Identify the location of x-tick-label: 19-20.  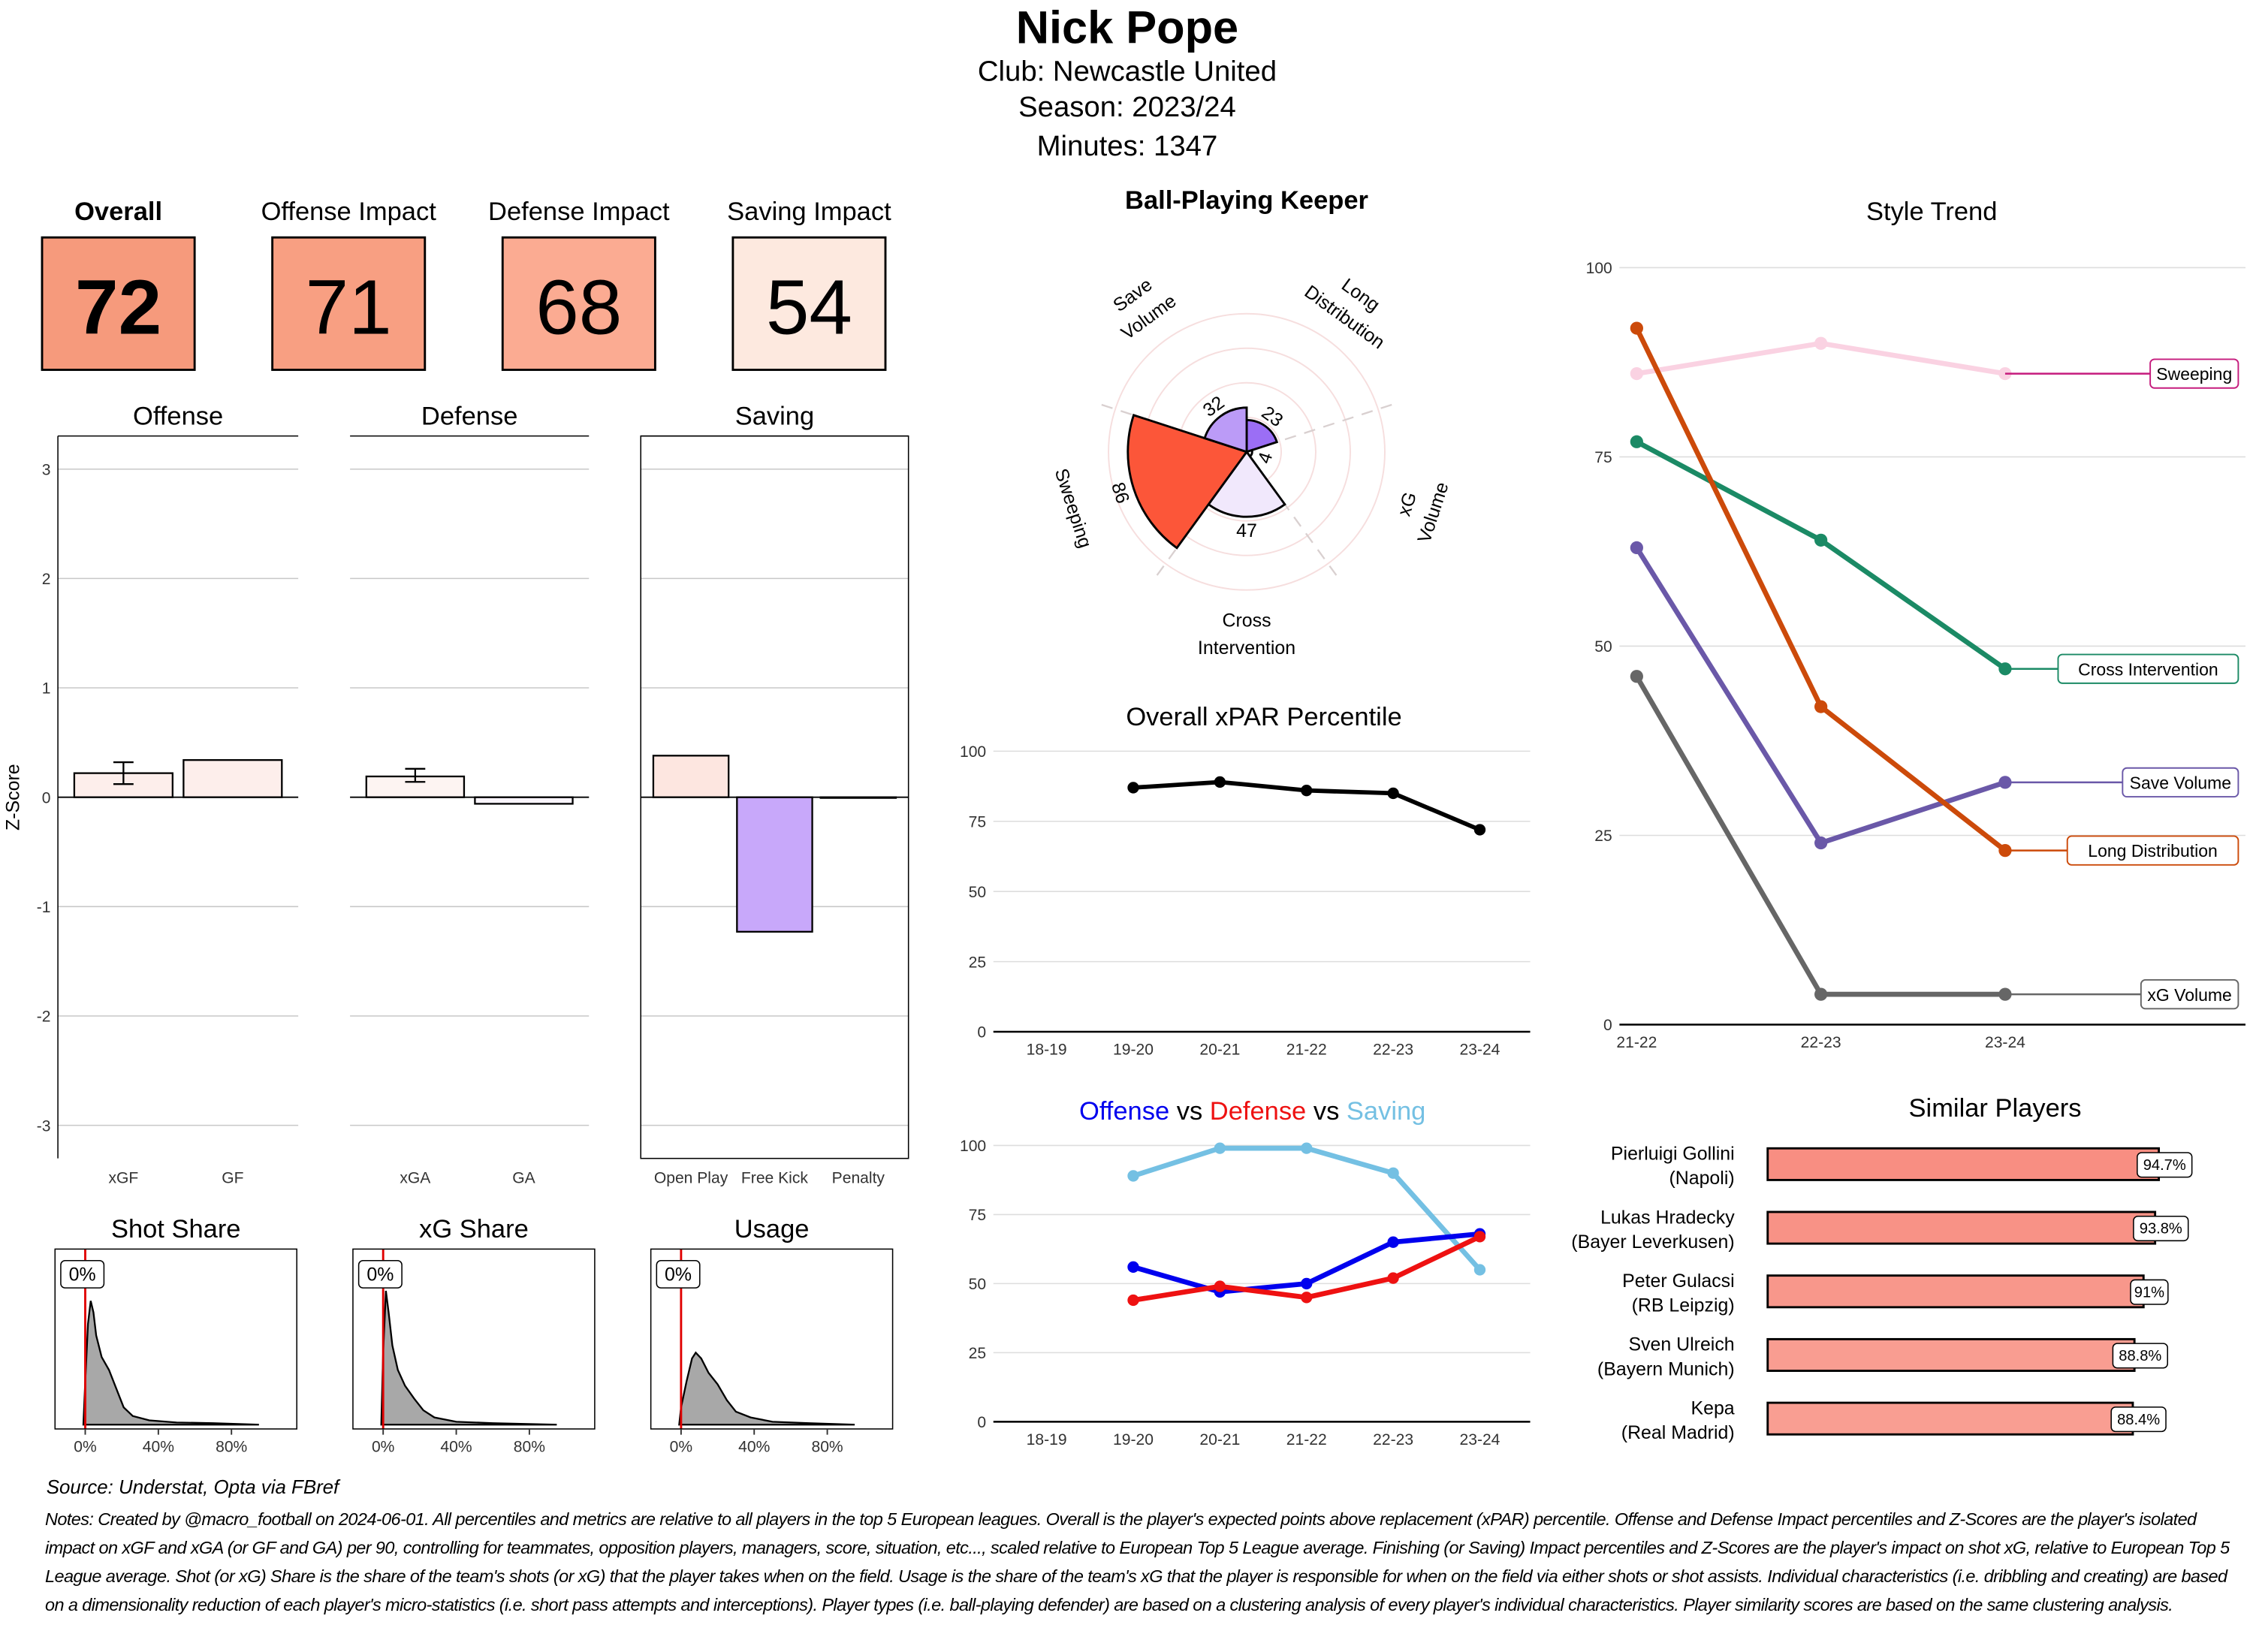
(1133, 1050).